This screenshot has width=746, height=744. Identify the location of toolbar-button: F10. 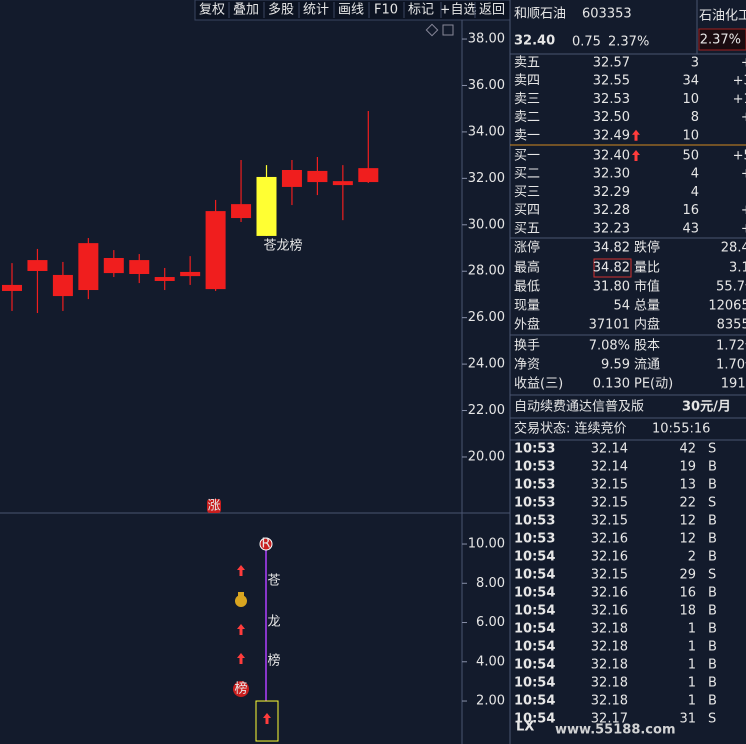
(386, 10).